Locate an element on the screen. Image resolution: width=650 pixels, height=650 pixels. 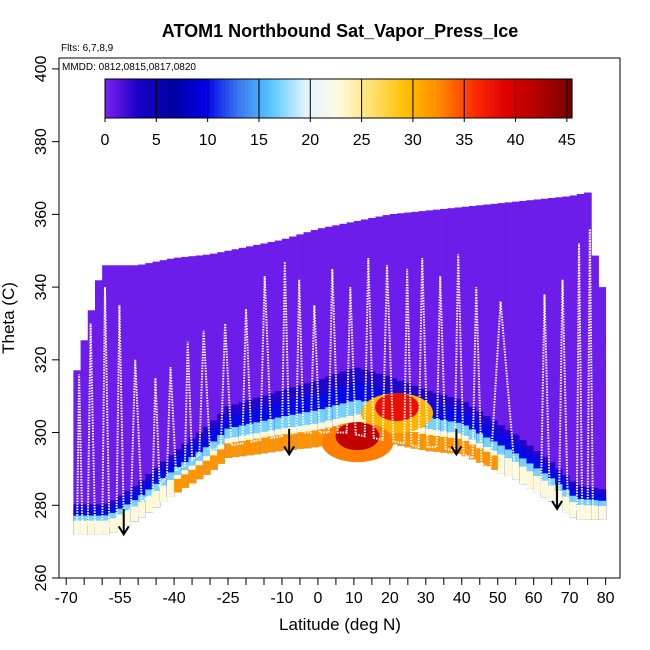
y-tick-label: 360 is located at coordinates (41, 214).